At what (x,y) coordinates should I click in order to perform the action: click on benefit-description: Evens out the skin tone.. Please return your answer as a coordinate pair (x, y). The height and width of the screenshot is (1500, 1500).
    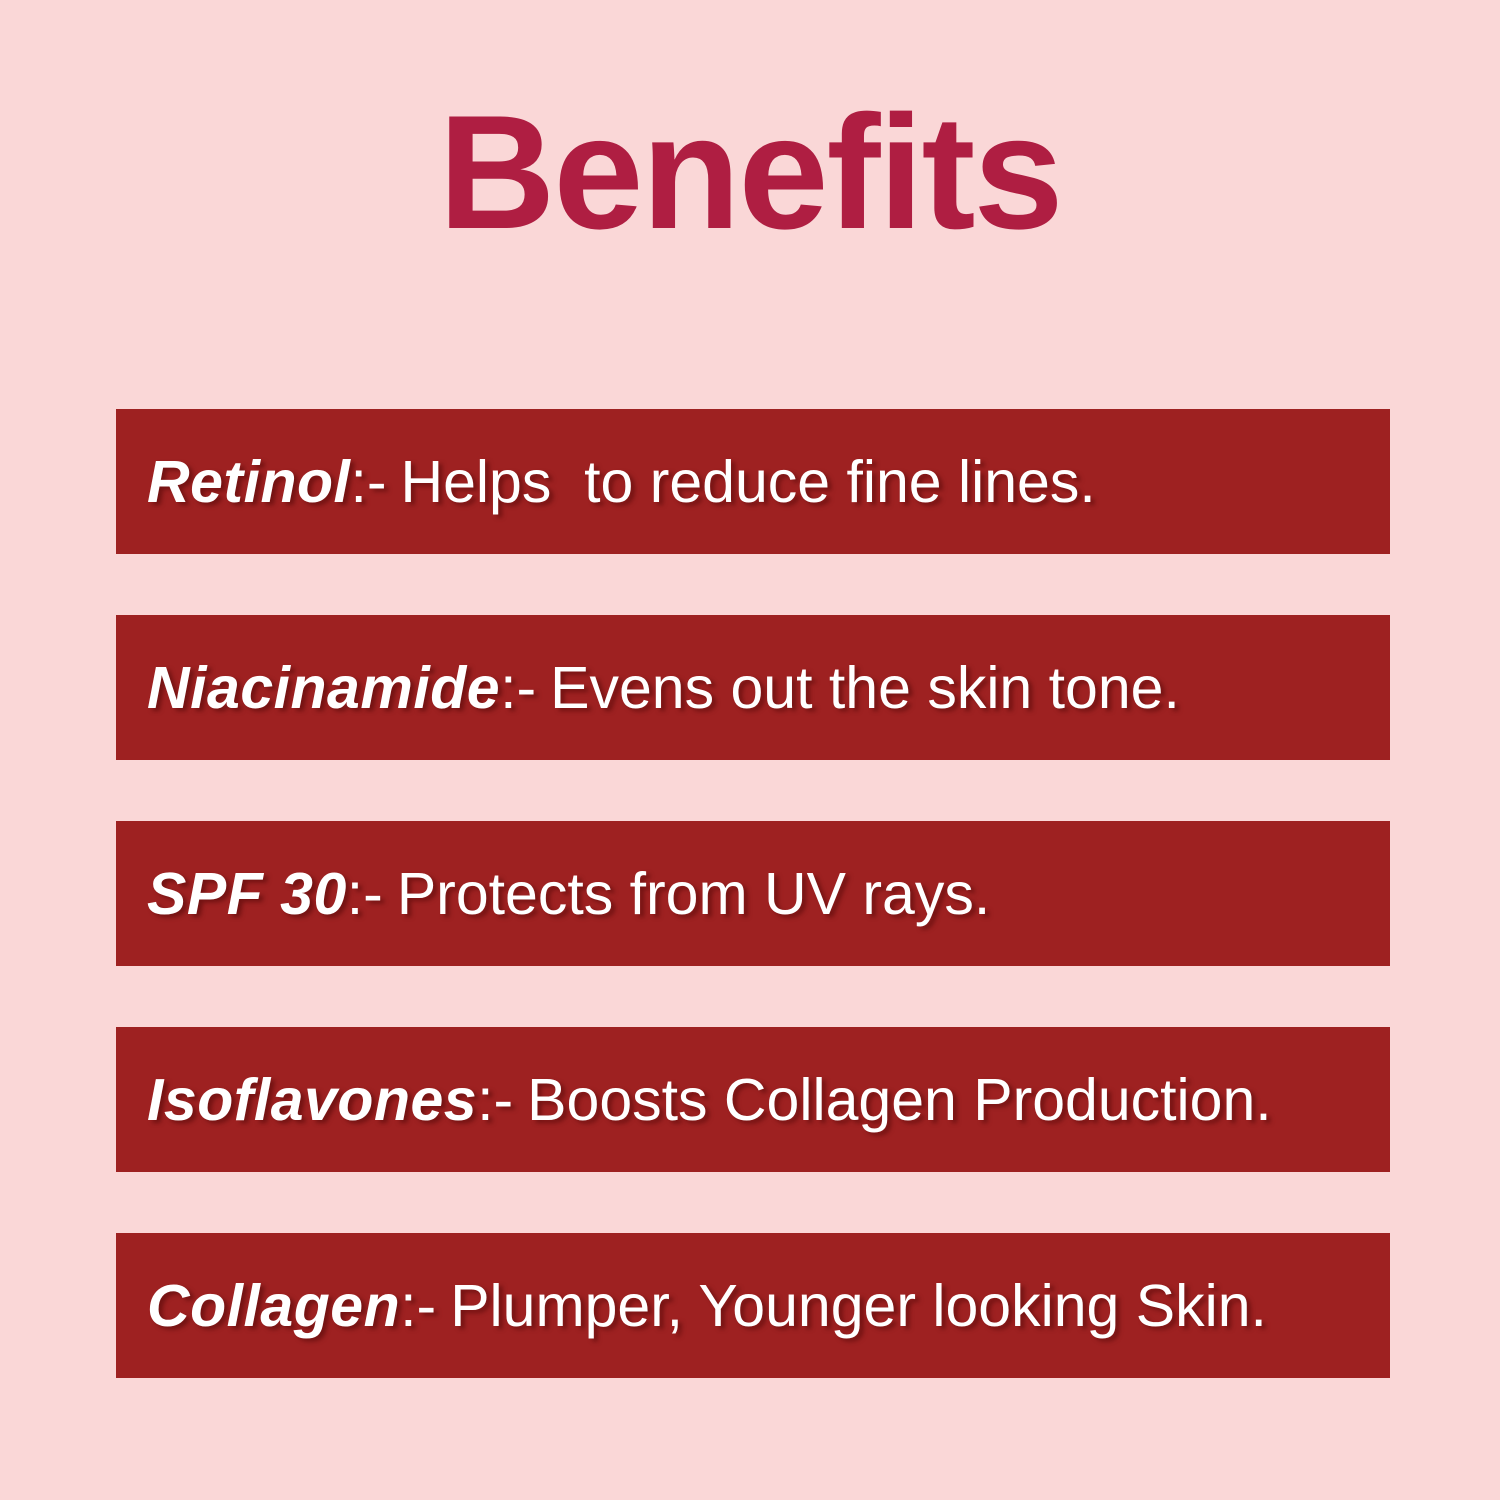
    Looking at the image, I should click on (865, 687).